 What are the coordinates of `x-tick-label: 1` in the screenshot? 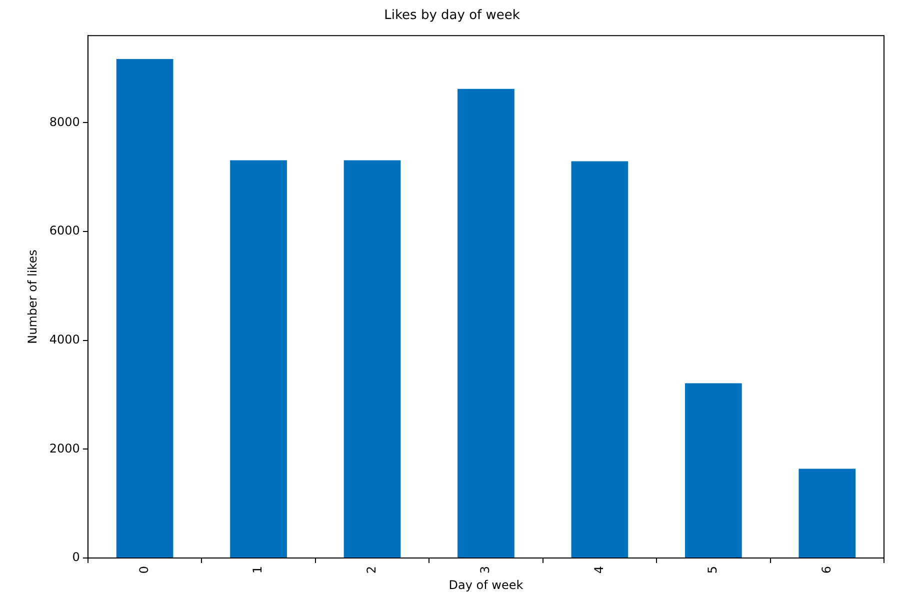 It's located at (257, 570).